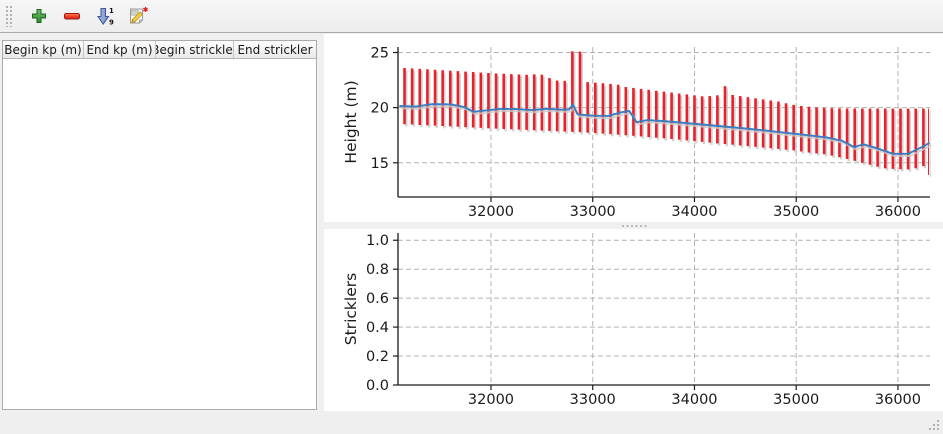 This screenshot has width=943, height=434. Describe the element at coordinates (351, 309) in the screenshot. I see `y-axis-label: Stricklers` at that location.